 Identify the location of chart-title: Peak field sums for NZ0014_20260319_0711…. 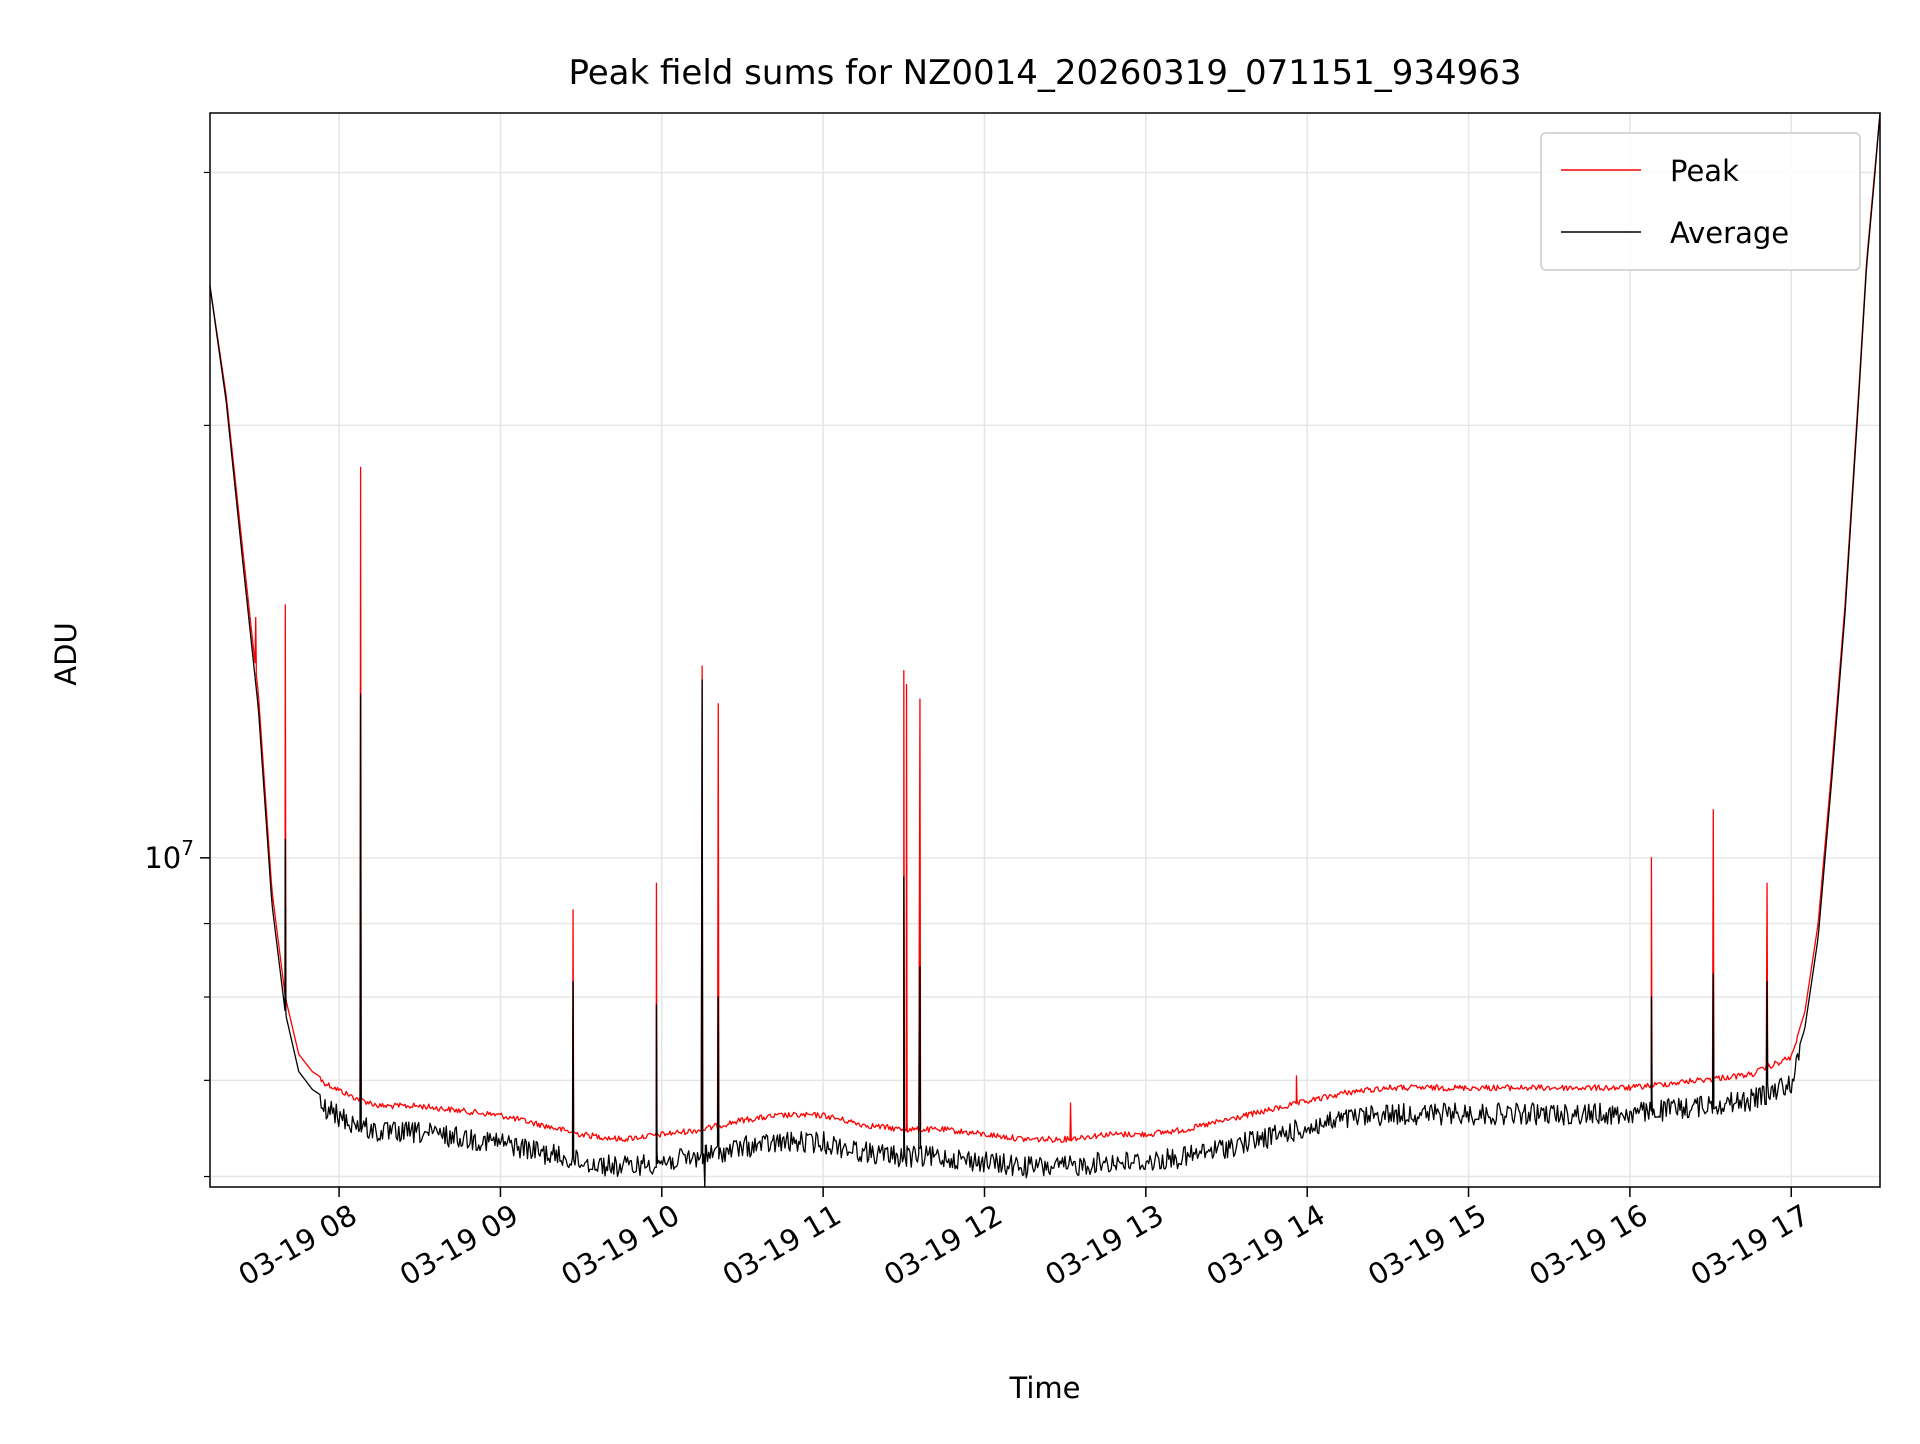
(1044, 73).